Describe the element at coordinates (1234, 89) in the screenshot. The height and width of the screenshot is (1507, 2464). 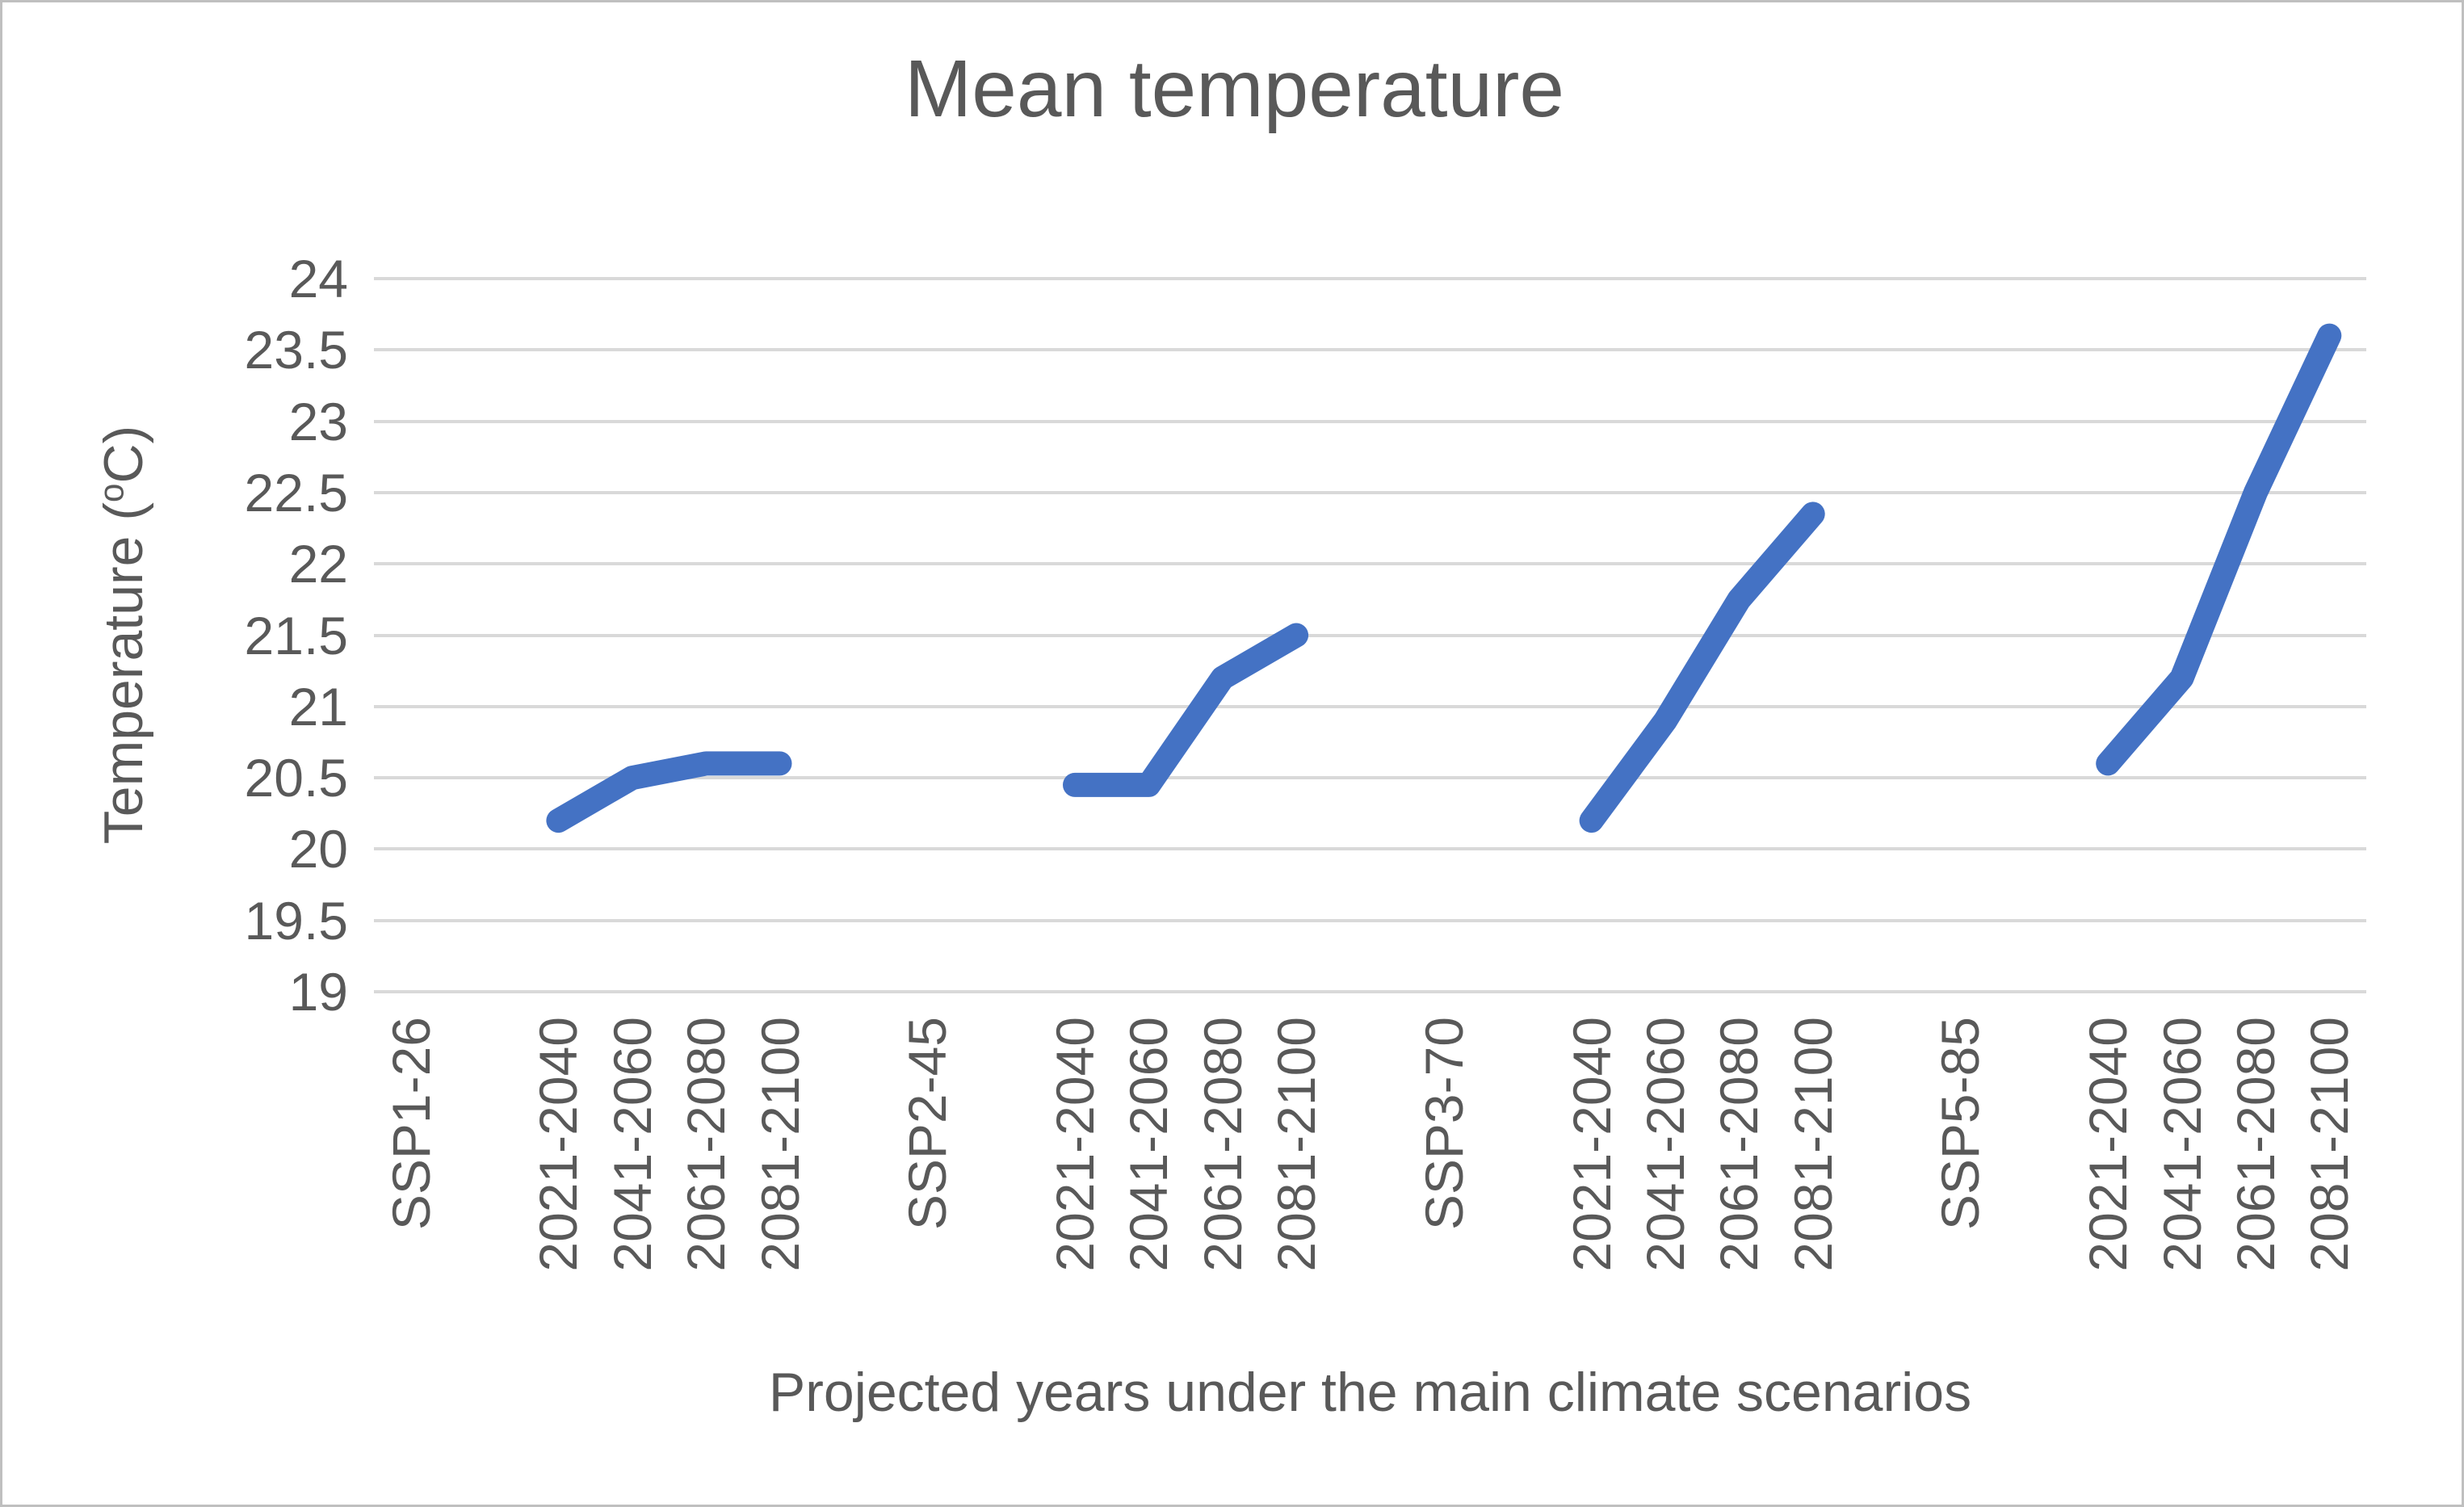
I see `chart-title: Mean temperature` at that location.